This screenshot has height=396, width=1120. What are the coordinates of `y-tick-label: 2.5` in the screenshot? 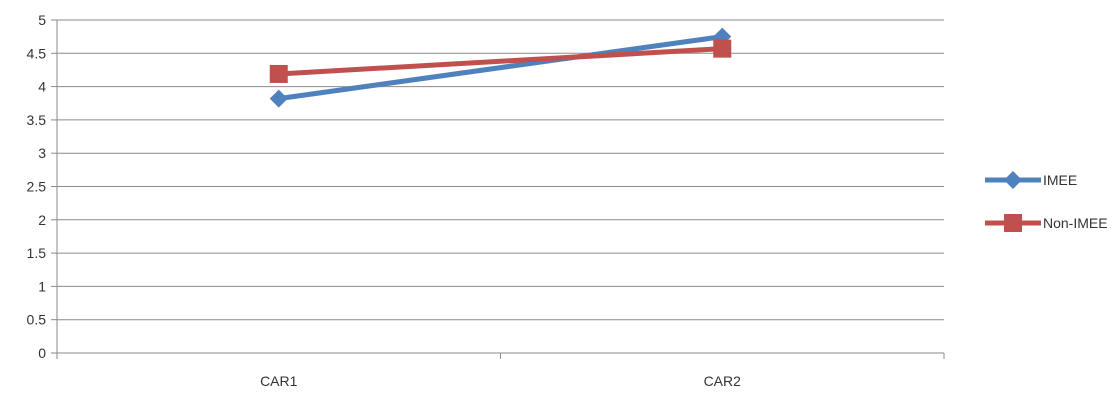 It's located at (37, 187).